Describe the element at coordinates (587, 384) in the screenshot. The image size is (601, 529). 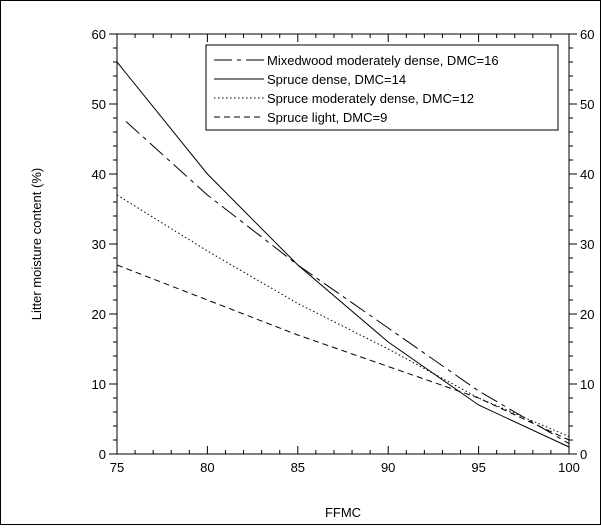
I see `y-tick-label-right: 10` at that location.